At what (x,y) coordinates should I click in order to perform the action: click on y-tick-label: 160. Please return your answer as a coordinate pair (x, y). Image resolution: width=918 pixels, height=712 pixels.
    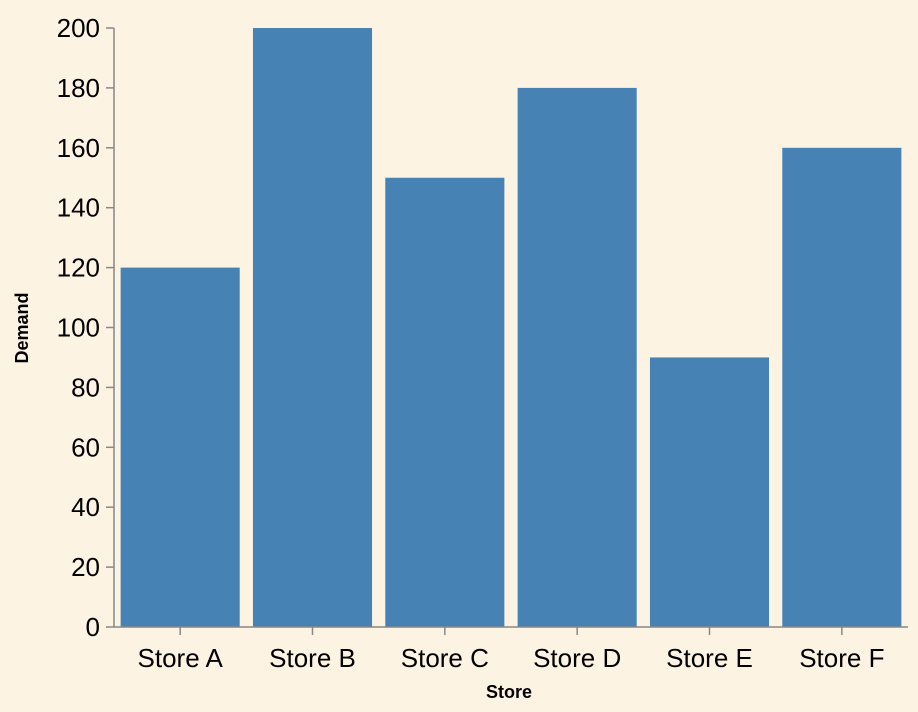
    Looking at the image, I should click on (78, 148).